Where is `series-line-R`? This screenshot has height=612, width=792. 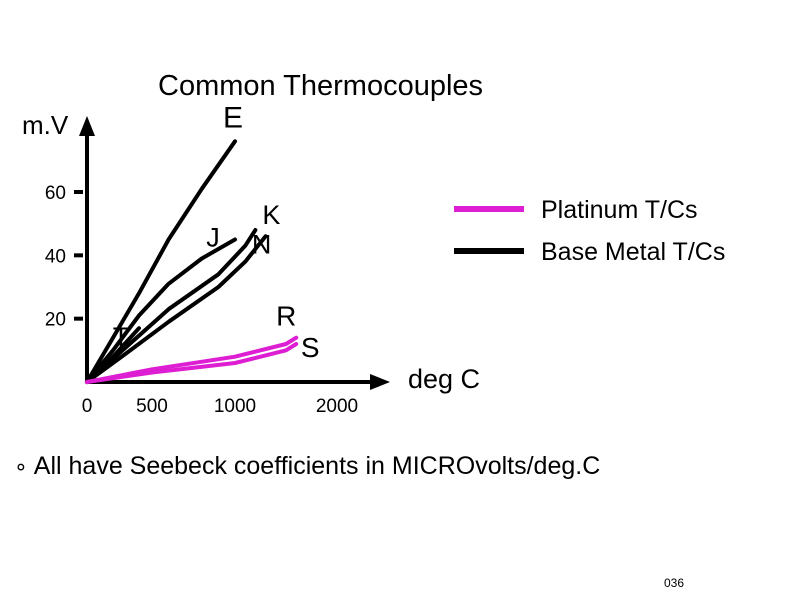
series-line-R is located at coordinates (192, 359).